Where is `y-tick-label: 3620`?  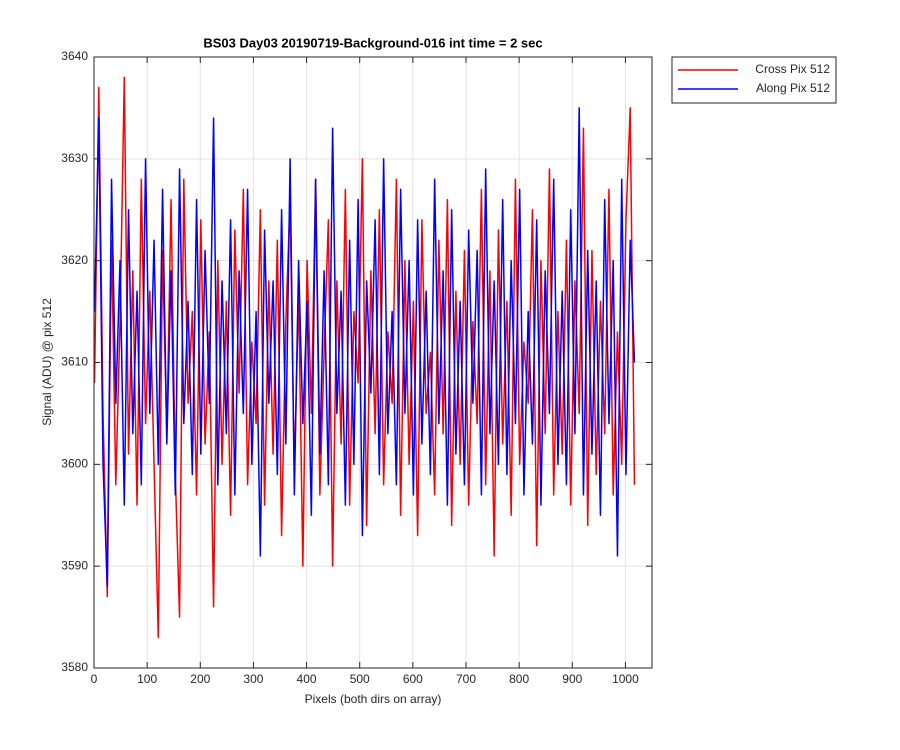 y-tick-label: 3620 is located at coordinates (74, 260).